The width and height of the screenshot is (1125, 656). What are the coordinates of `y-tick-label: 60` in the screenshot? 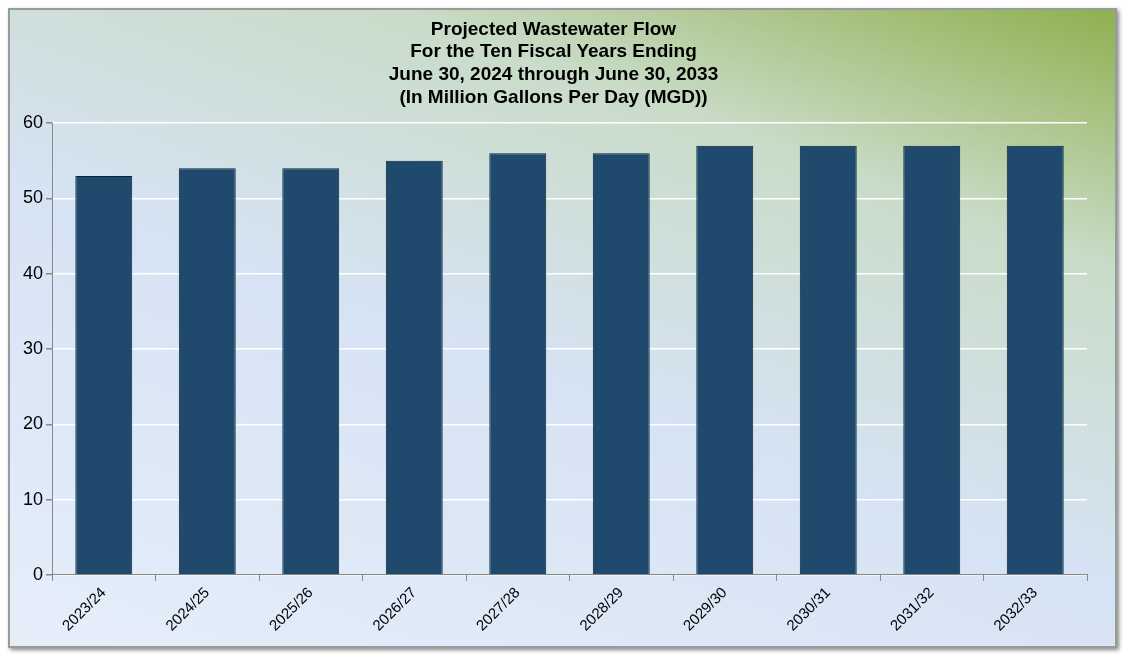 It's located at (33, 122).